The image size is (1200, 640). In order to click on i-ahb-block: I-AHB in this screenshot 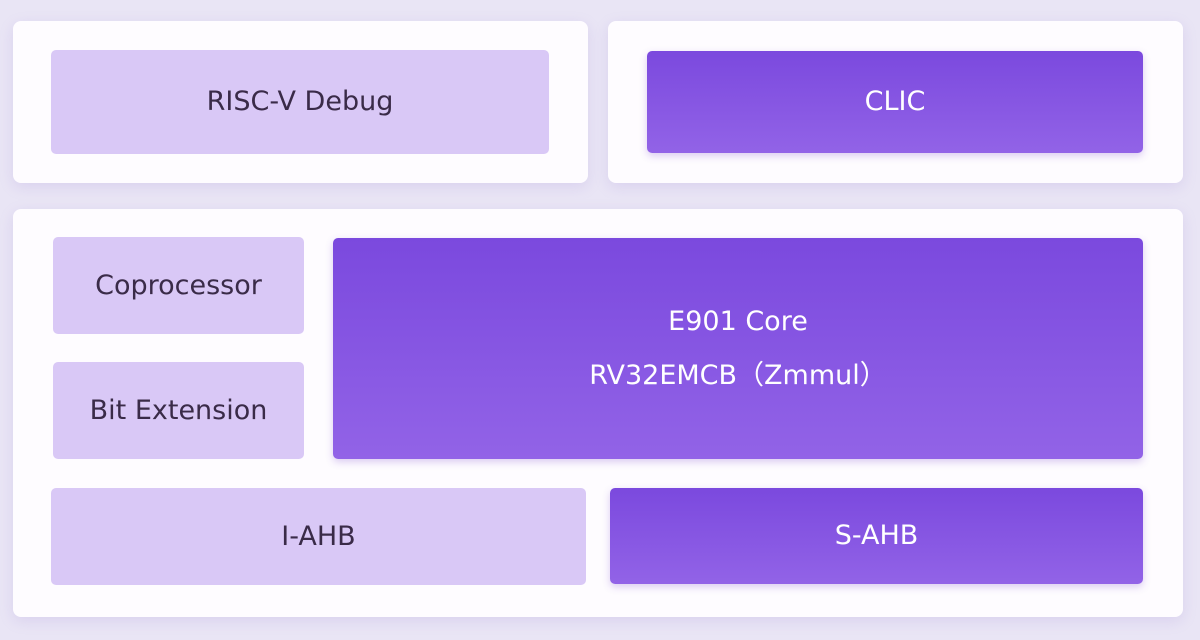, I will do `click(318, 536)`.